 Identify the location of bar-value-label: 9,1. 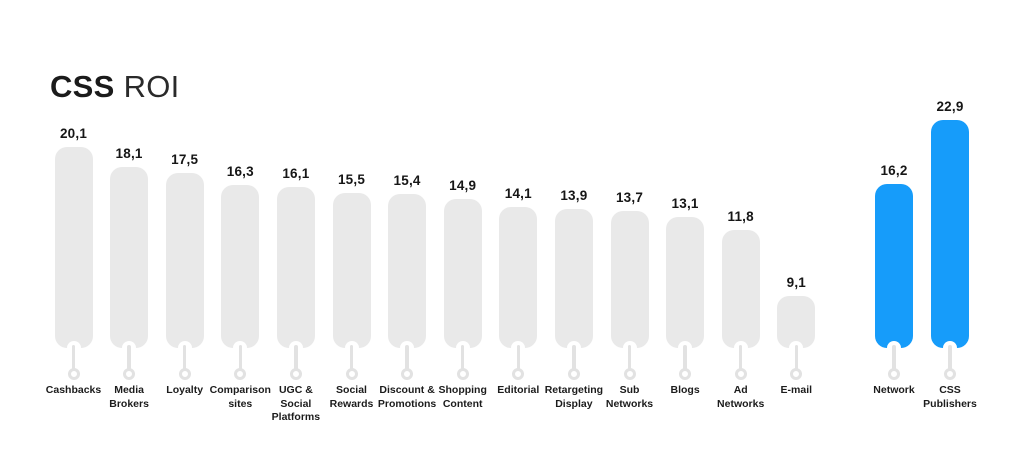
(796, 282).